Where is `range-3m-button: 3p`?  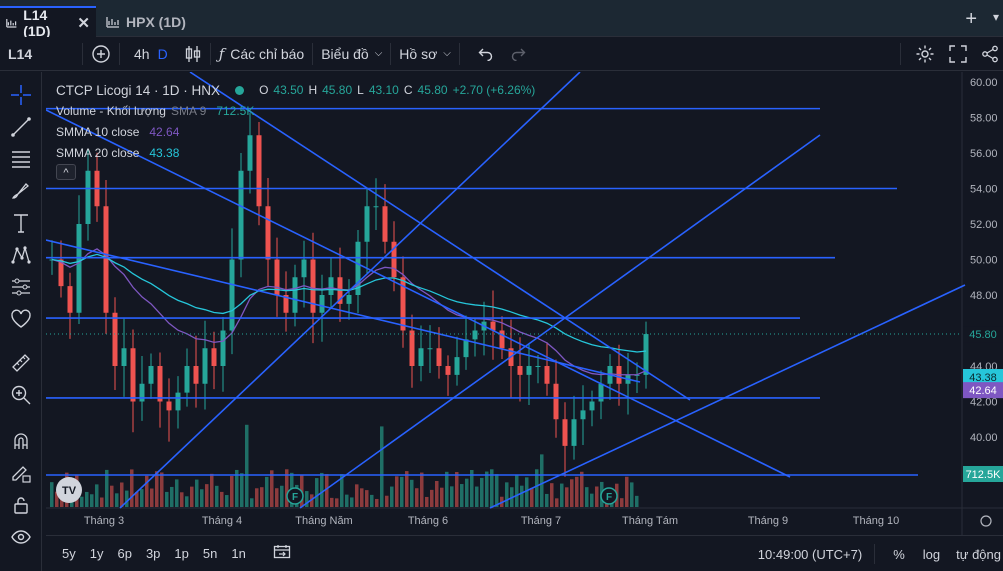
range-3m-button: 3p is located at coordinates (153, 553).